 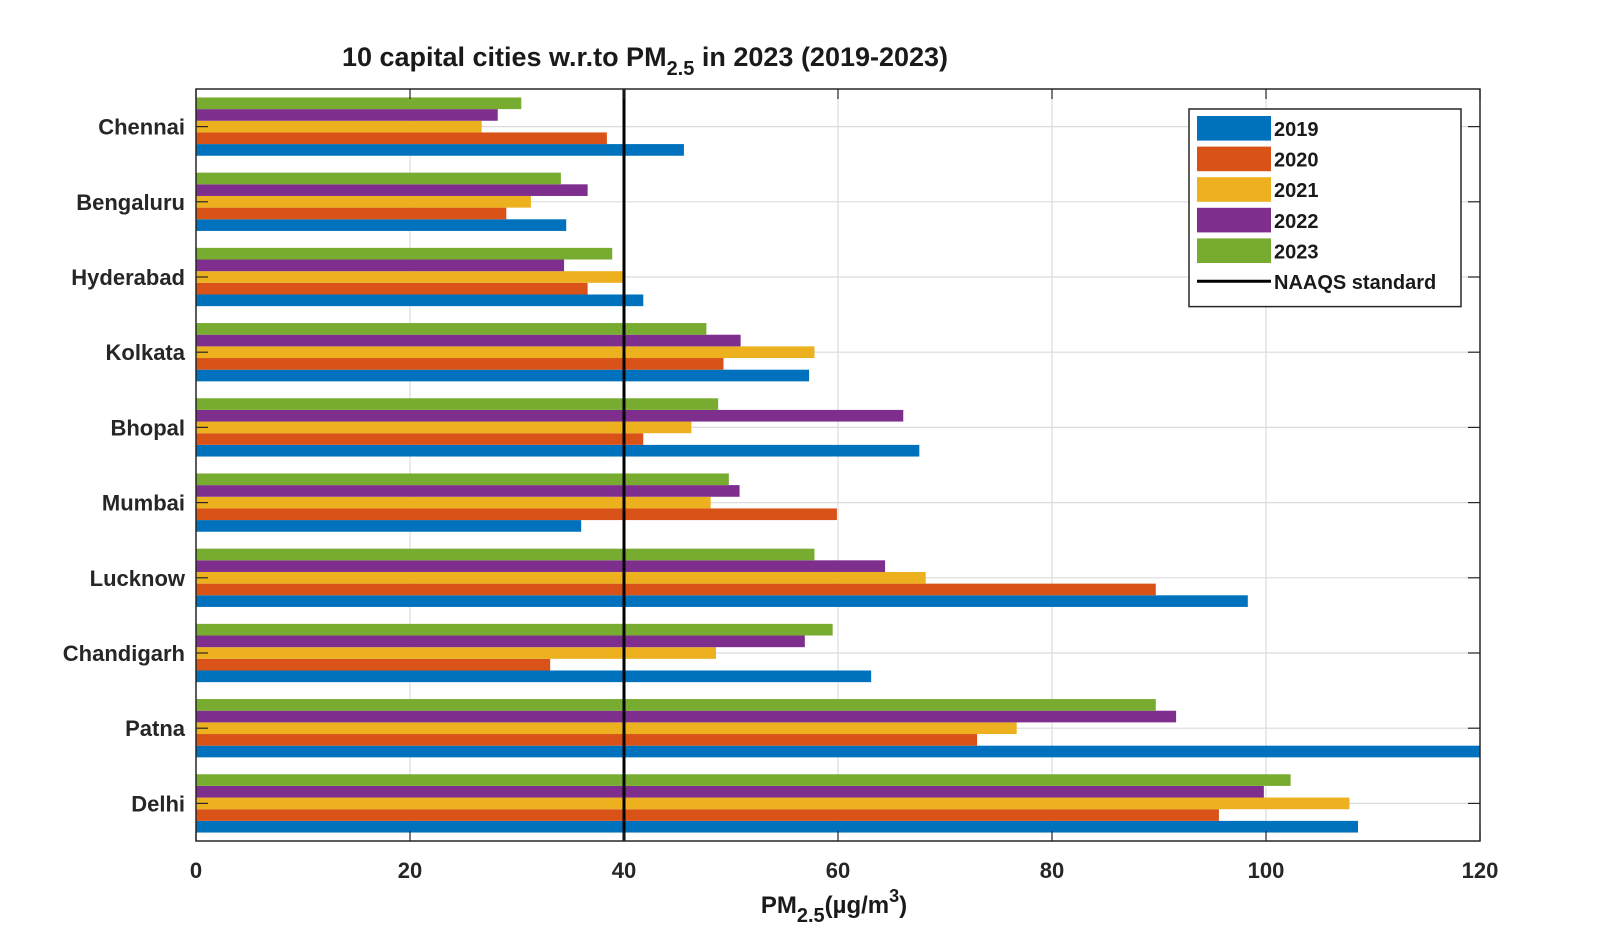 What do you see at coordinates (158, 803) in the screenshot?
I see `category-label-delhi: Delhi` at bounding box center [158, 803].